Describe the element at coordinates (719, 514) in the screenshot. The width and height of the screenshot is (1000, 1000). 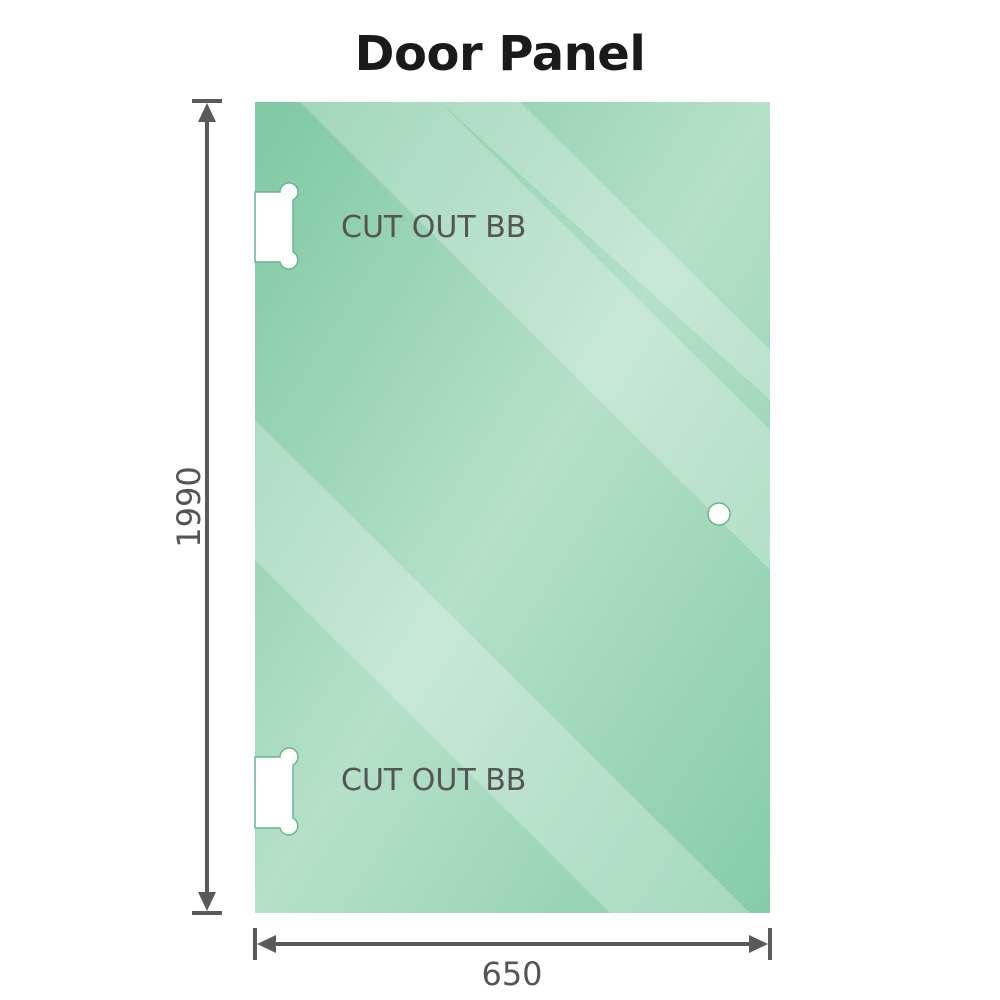
I see `handle-hole` at that location.